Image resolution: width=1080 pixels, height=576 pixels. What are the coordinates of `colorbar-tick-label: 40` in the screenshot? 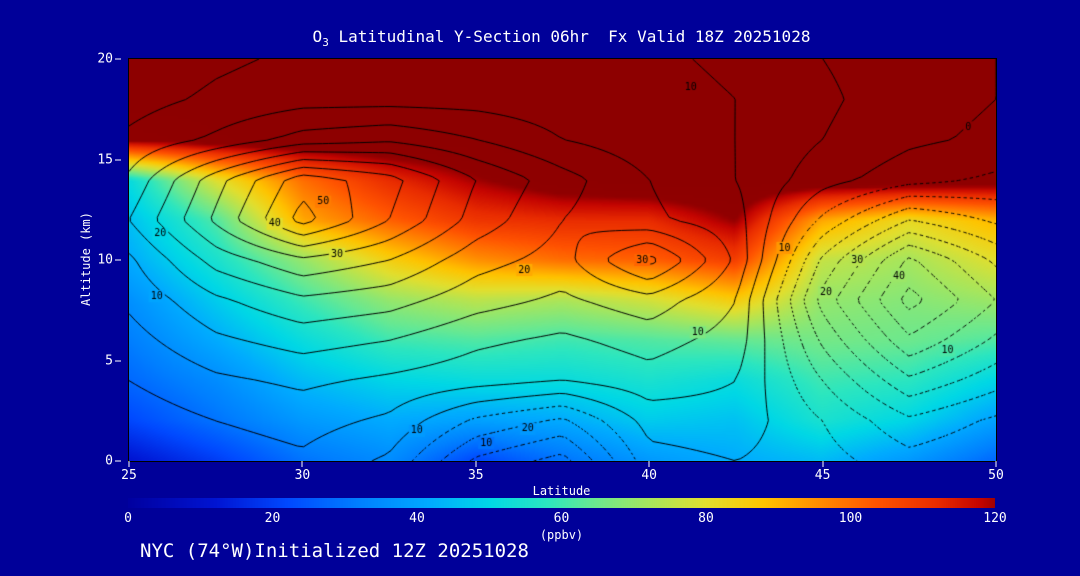 It's located at (417, 518).